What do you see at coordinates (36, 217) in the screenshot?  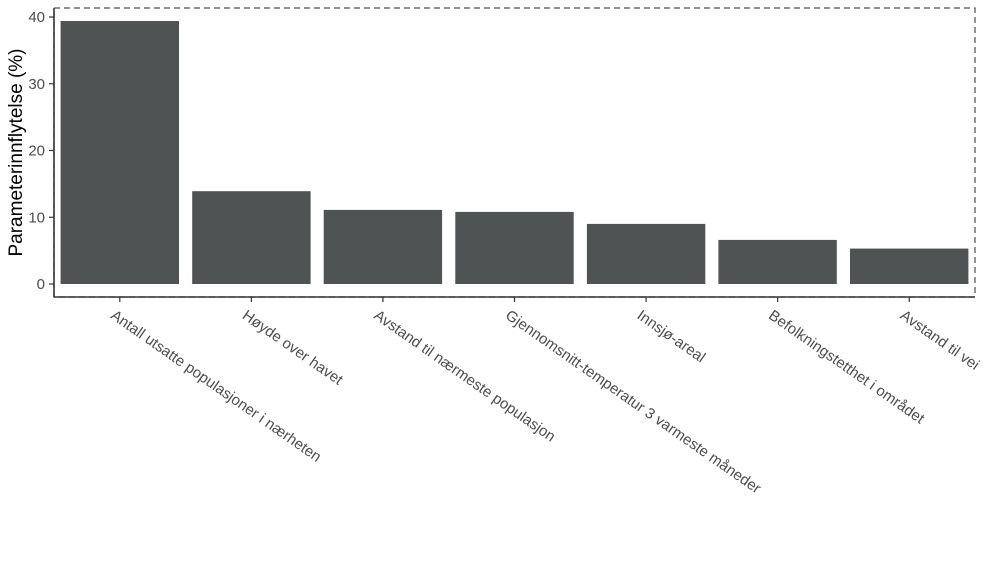 I see `y-tick-label: 10` at bounding box center [36, 217].